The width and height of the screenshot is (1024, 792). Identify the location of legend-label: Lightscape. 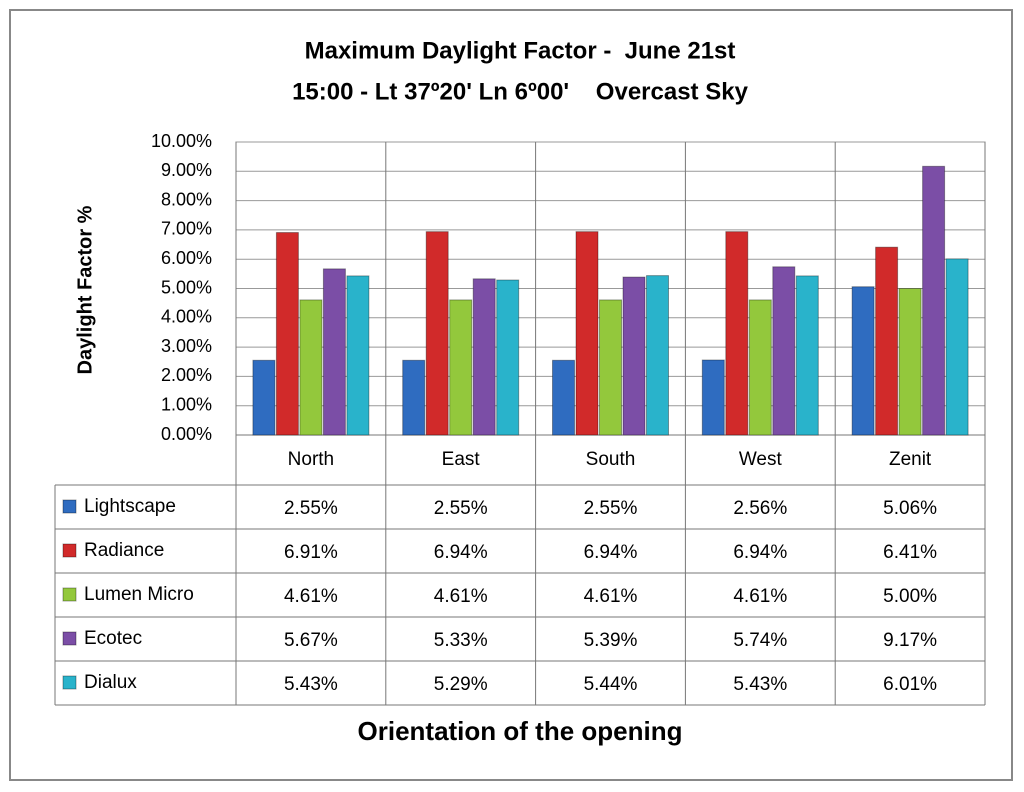
(130, 506).